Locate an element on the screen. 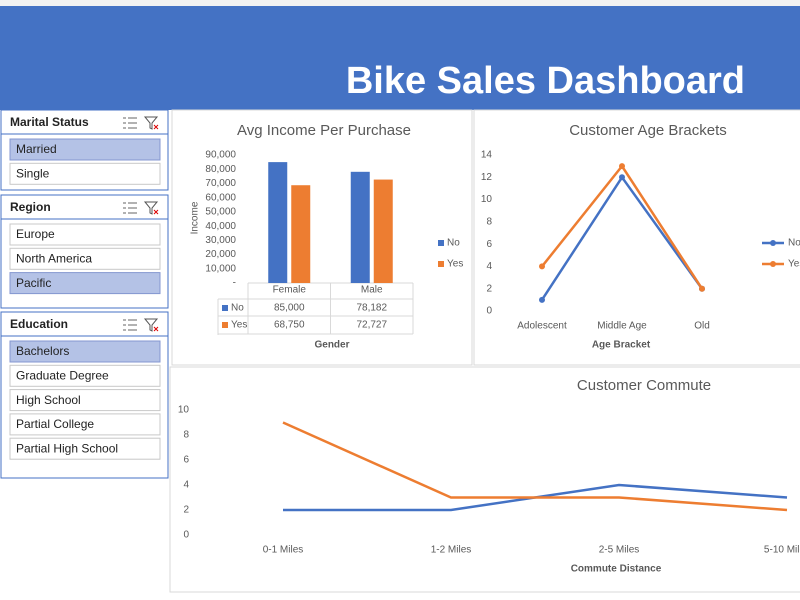  slicer-item-label: Partial High School is located at coordinates (67, 448).